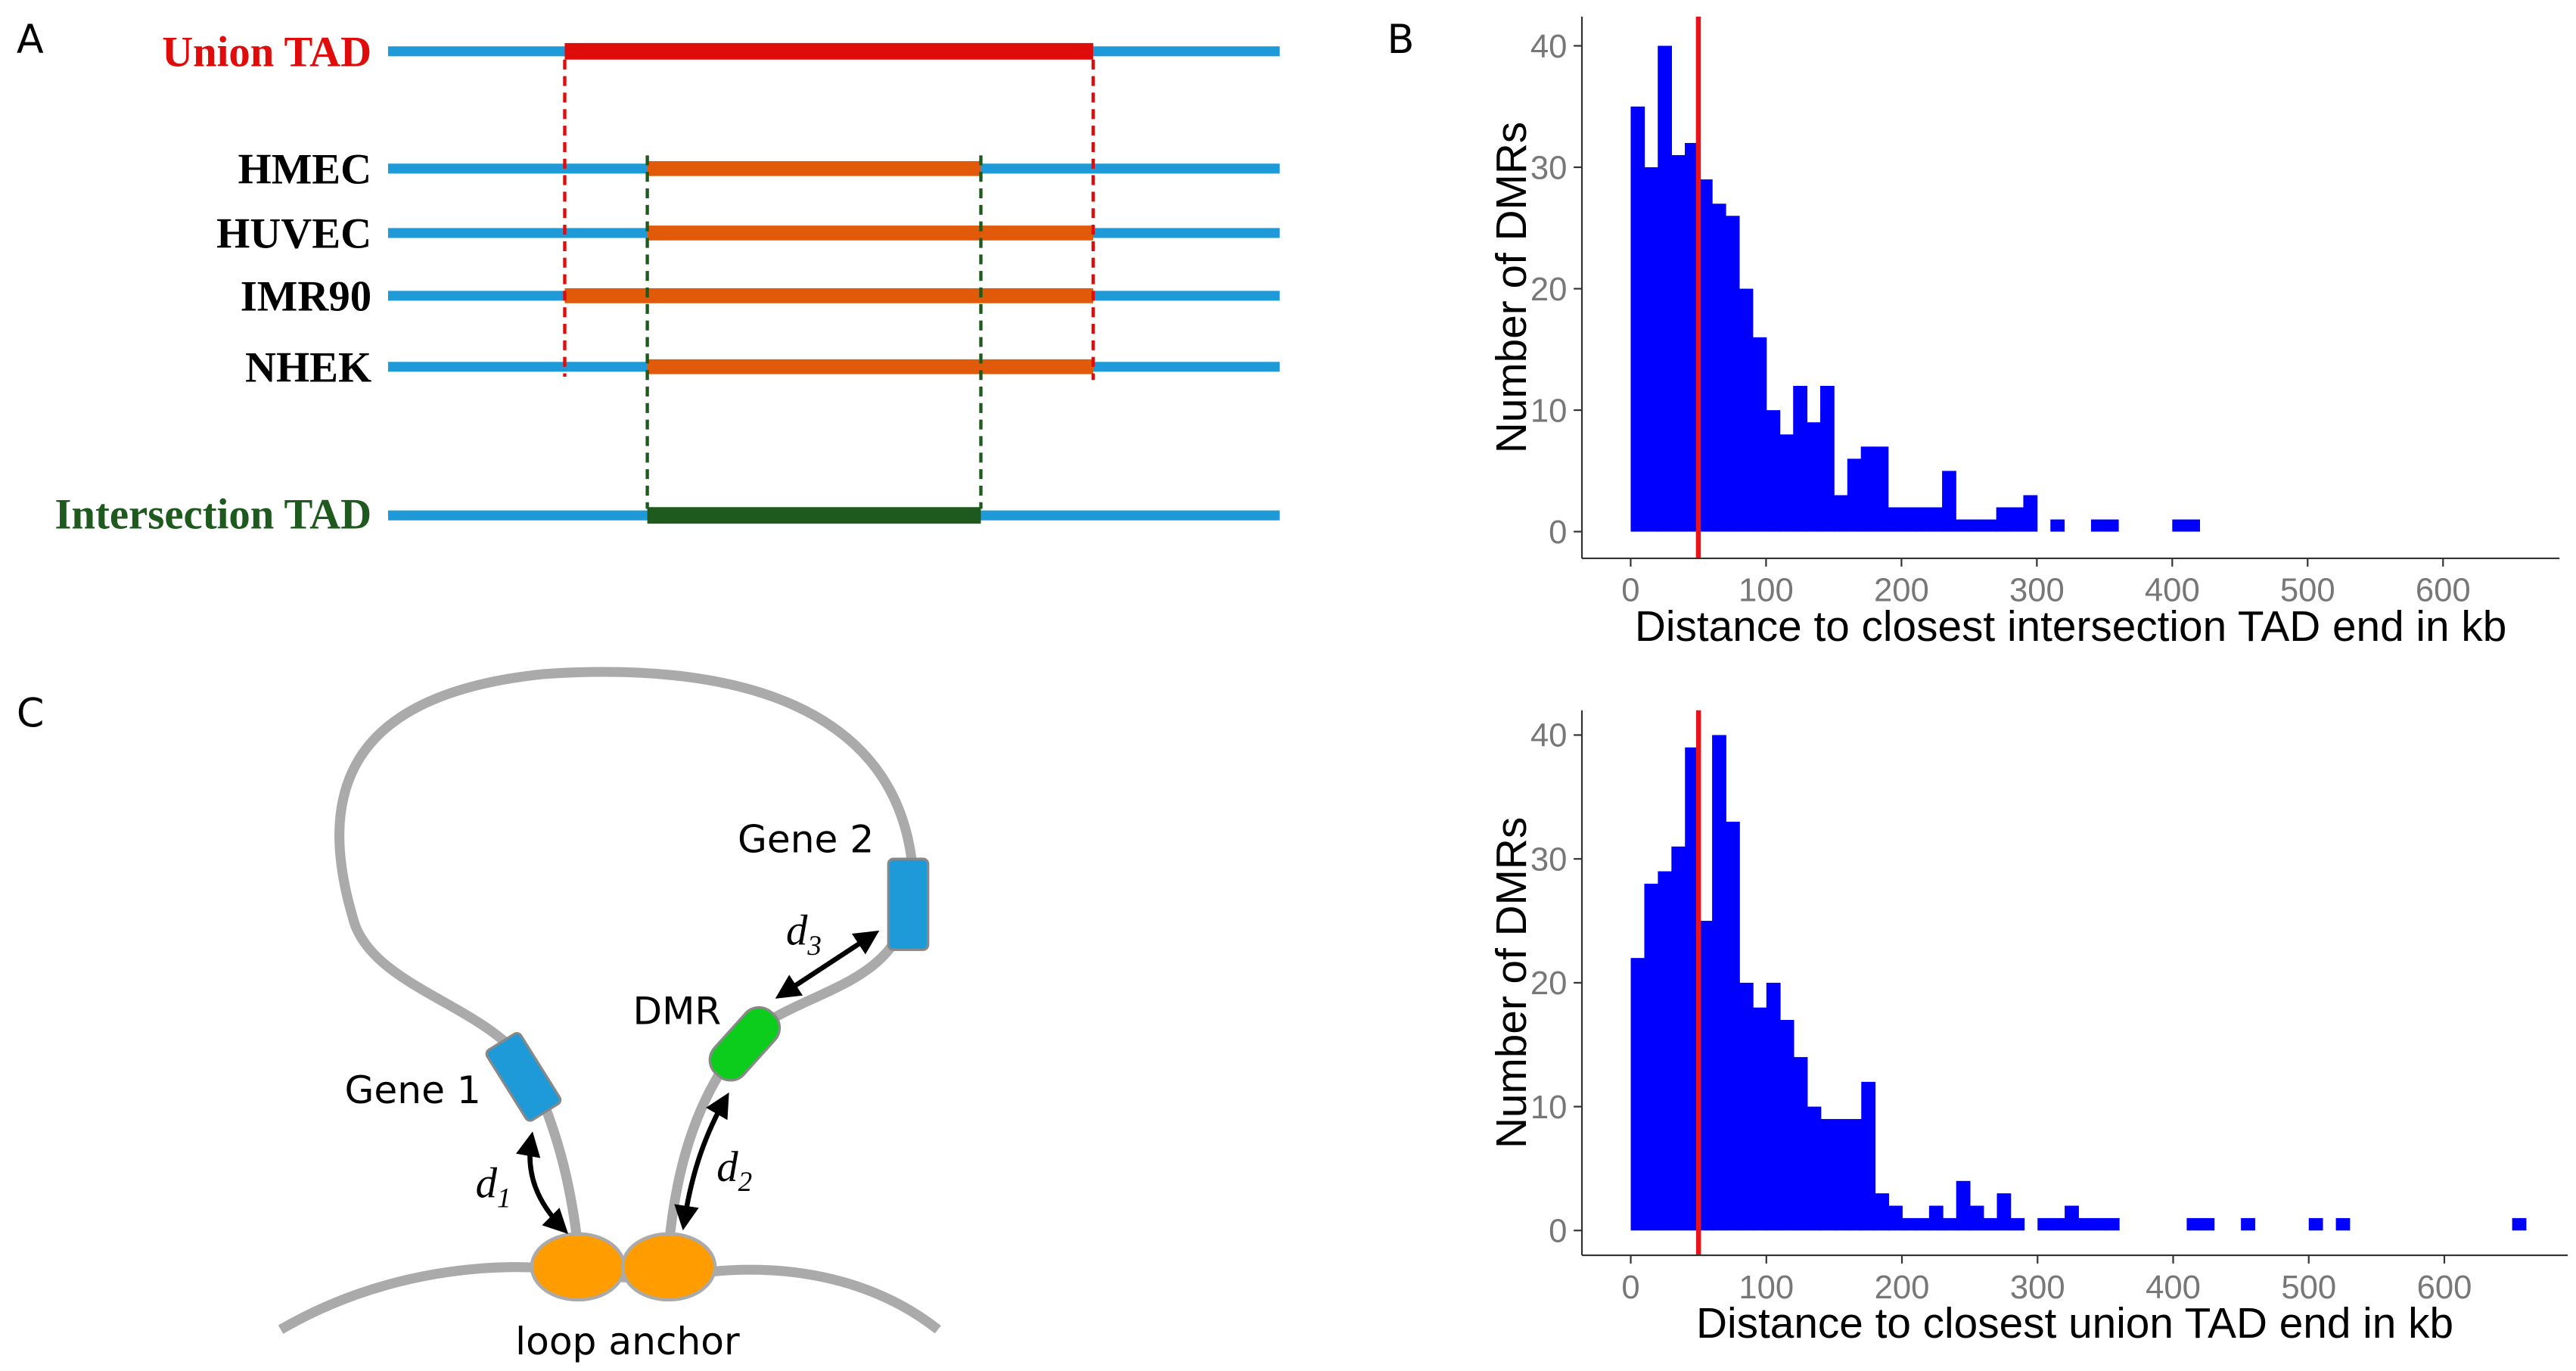  What do you see at coordinates (2172, 590) in the screenshot?
I see `x-tick-label: 400` at bounding box center [2172, 590].